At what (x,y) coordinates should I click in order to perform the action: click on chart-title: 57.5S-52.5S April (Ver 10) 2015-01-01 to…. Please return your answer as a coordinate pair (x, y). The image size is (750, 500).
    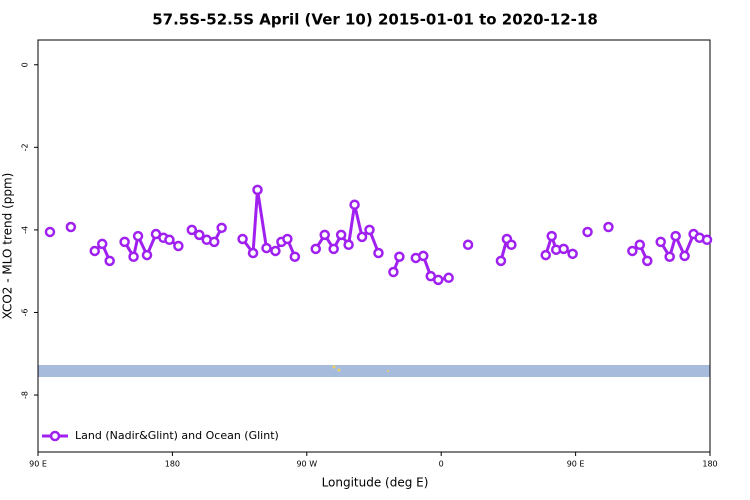
    Looking at the image, I should click on (375, 20).